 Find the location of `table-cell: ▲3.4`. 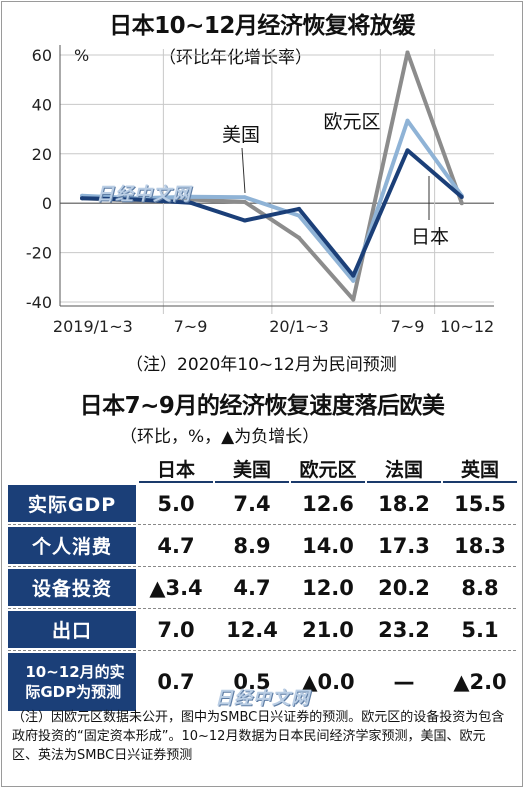

table-cell: ▲3.4 is located at coordinates (176, 587).